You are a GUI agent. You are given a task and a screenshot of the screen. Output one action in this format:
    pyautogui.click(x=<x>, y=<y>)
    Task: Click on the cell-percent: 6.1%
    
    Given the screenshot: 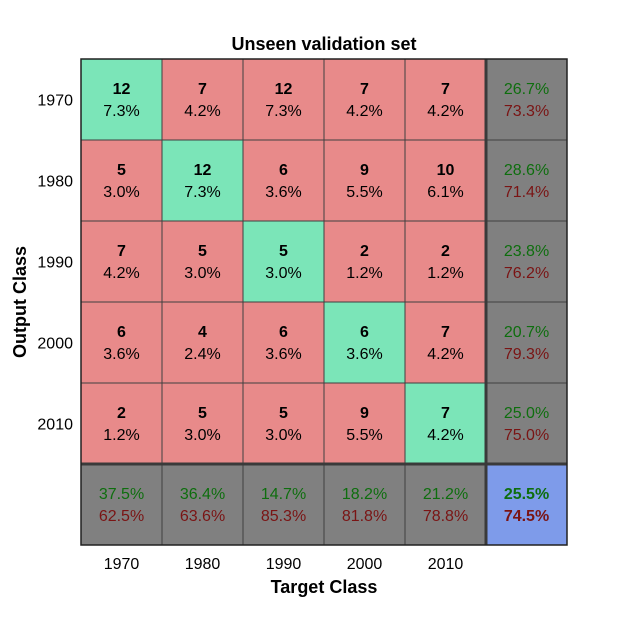 What is the action you would take?
    pyautogui.click(x=445, y=192)
    